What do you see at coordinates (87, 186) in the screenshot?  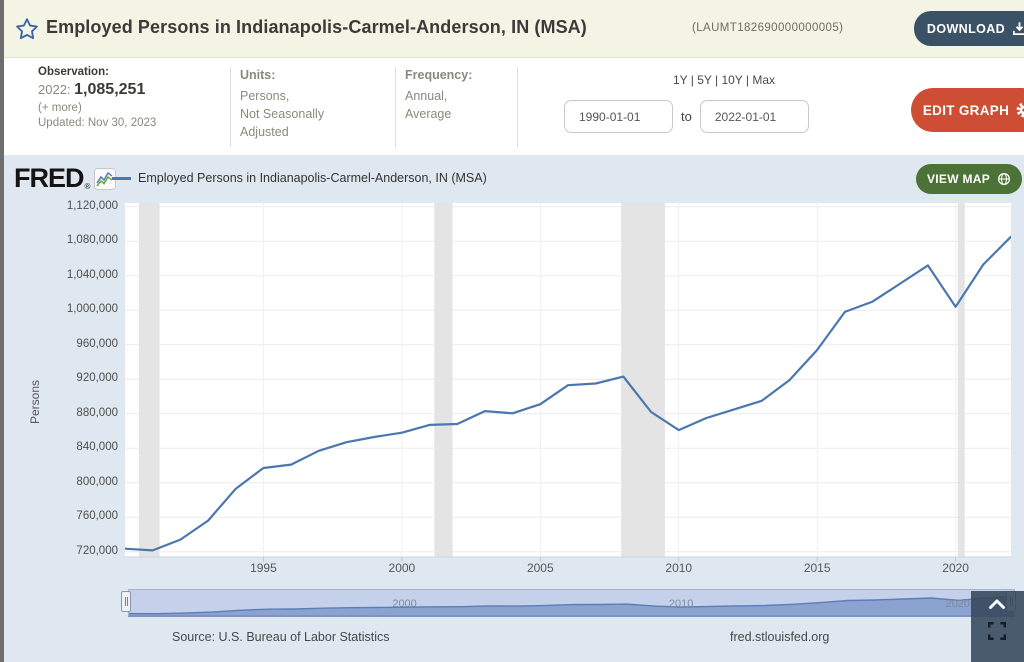 I see `fred-logo-registered-mark: ®` at bounding box center [87, 186].